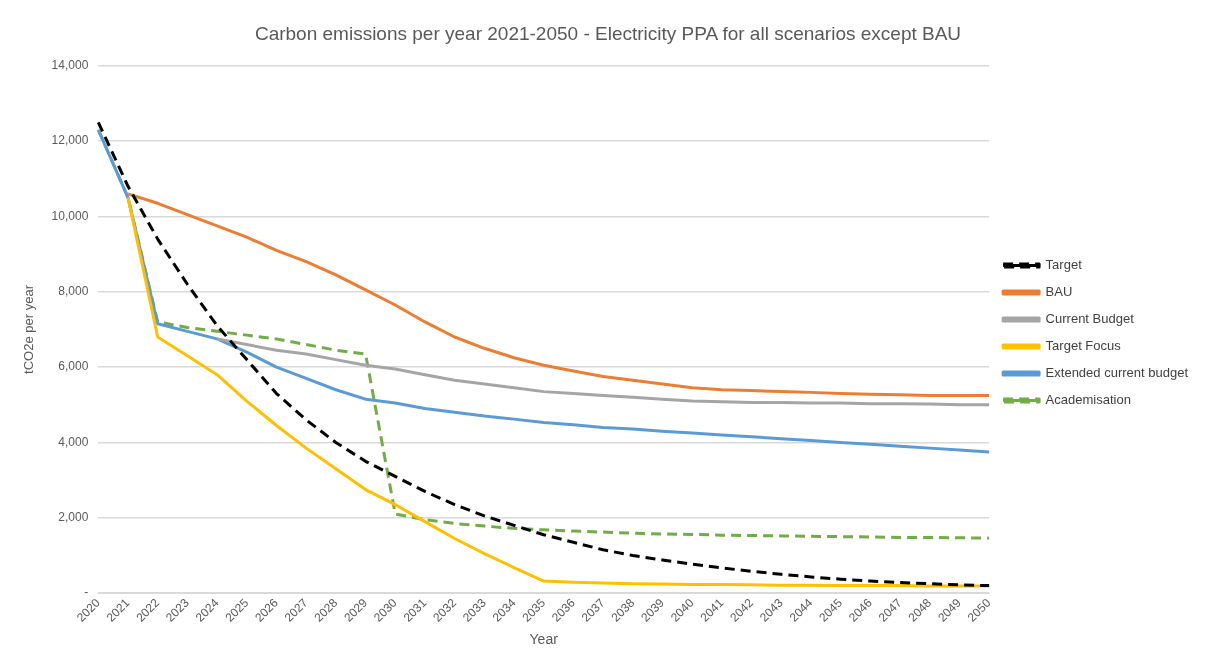 This screenshot has width=1217, height=666. Describe the element at coordinates (1117, 373) in the screenshot. I see `legend-label: Extended current budget` at that location.